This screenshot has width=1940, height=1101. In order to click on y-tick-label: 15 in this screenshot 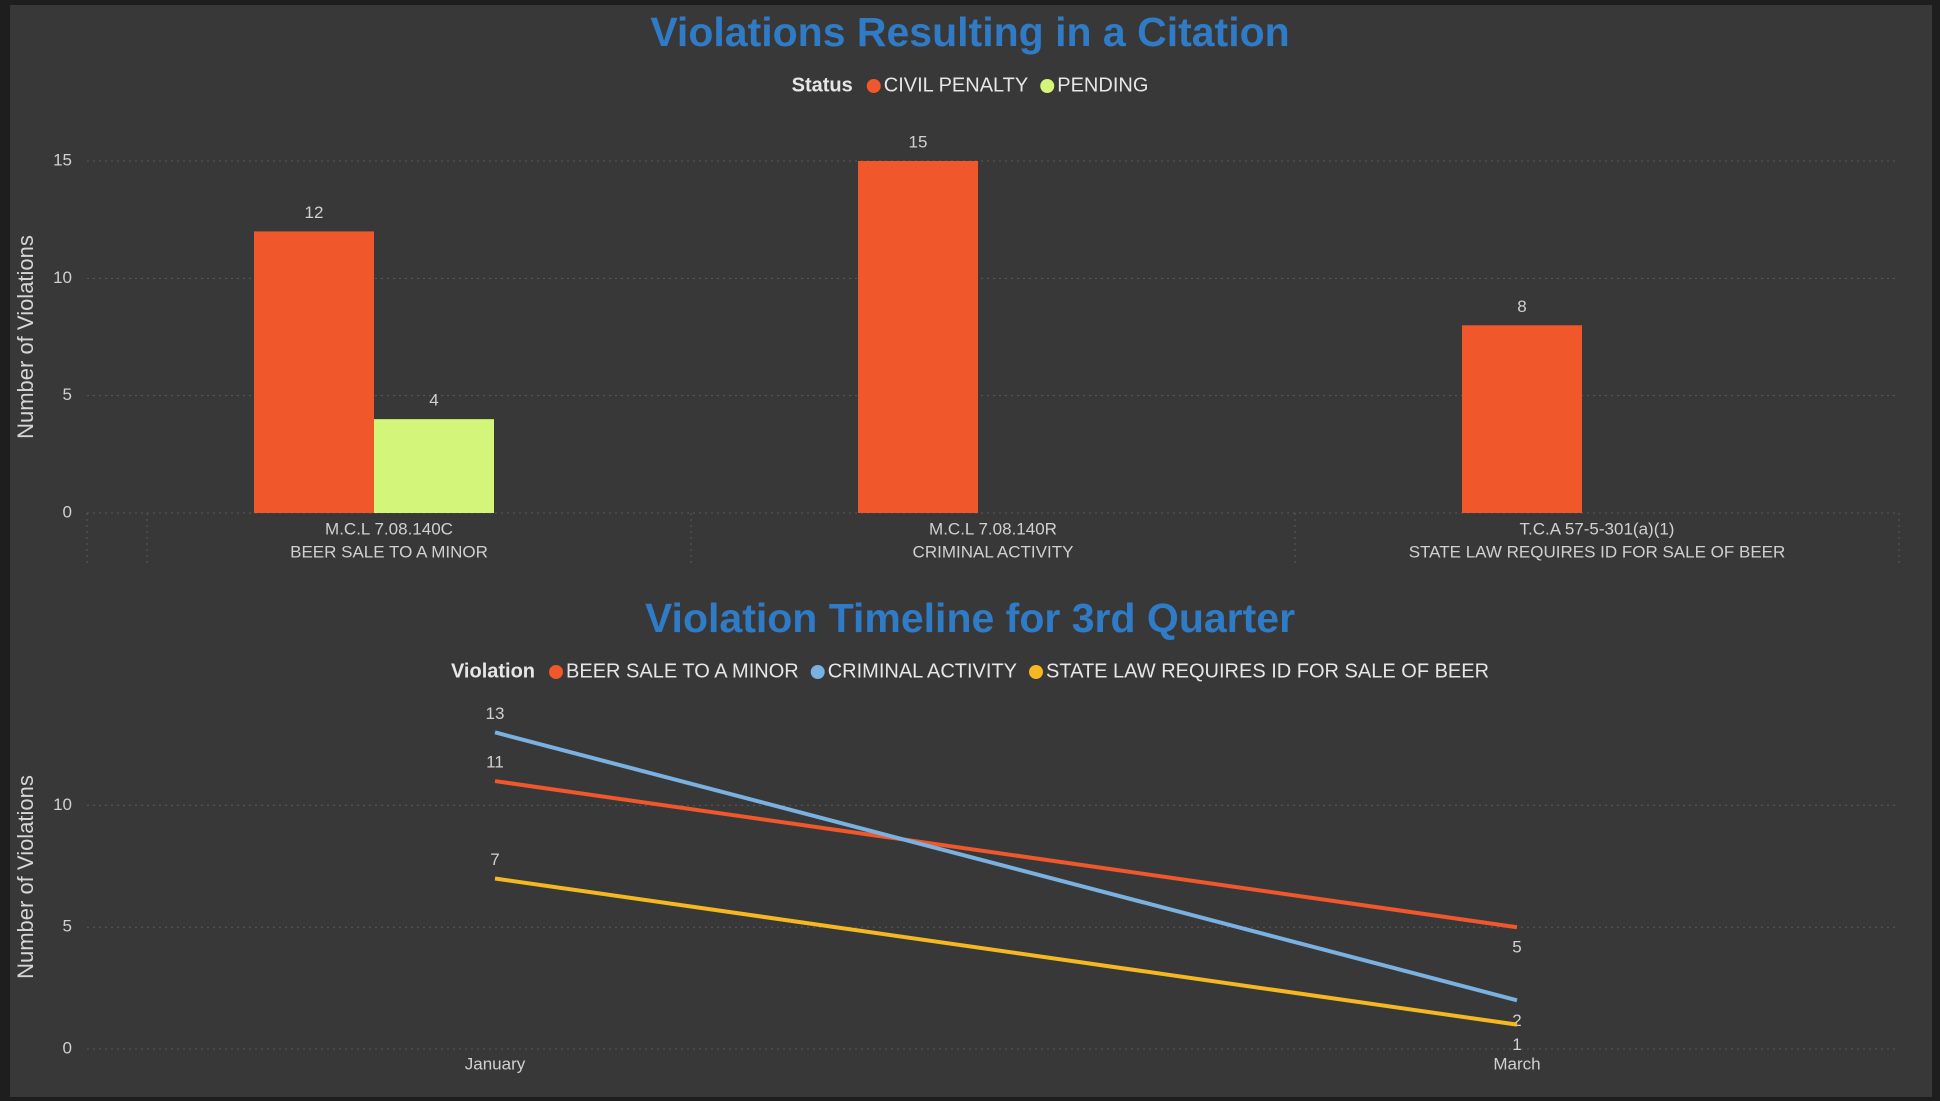, I will do `click(62, 159)`.